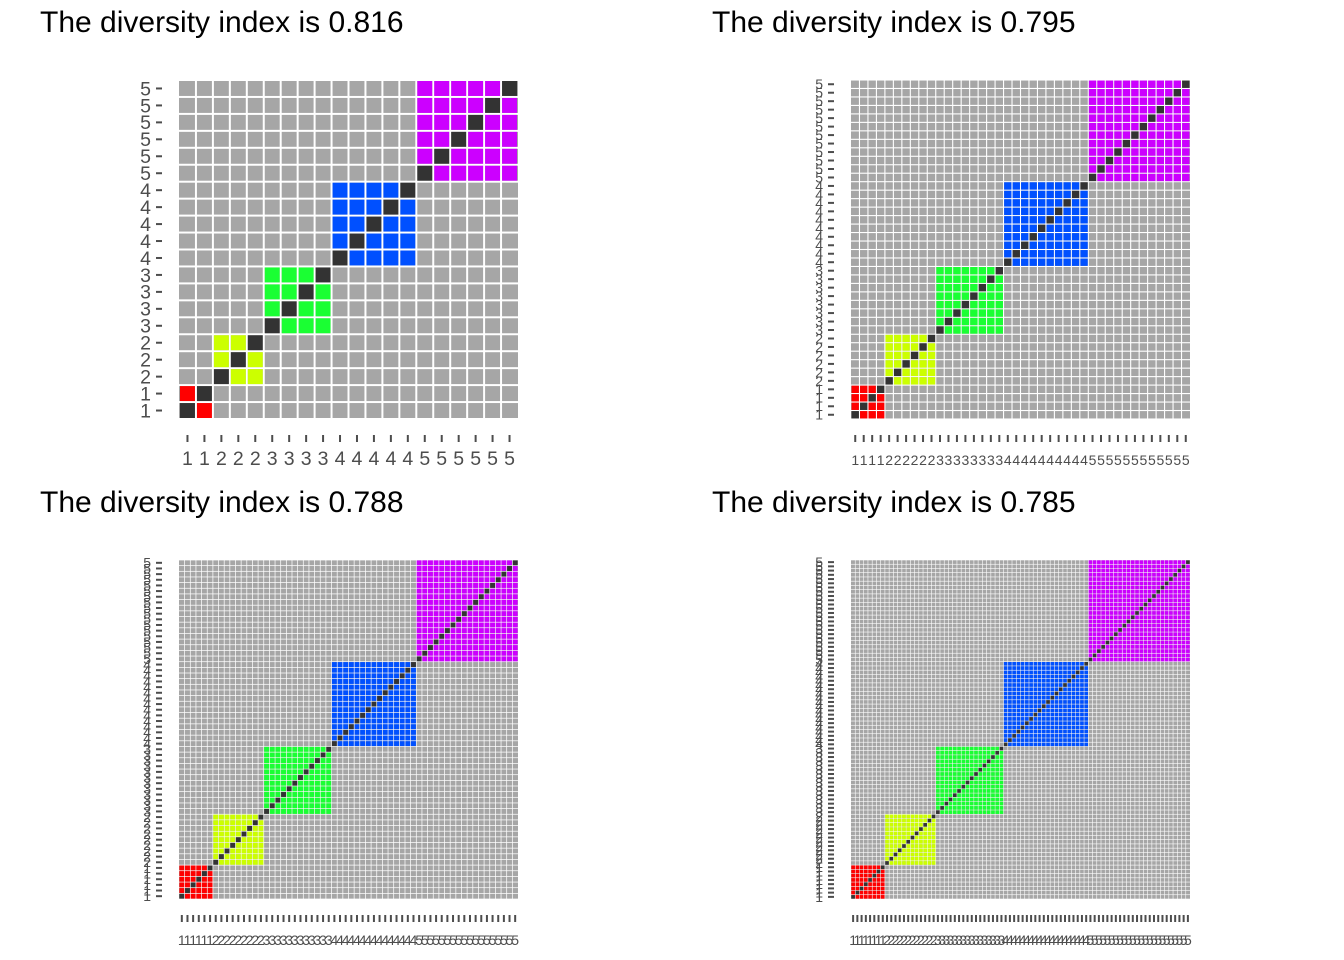 Image resolution: width=1344 pixels, height=960 pixels. Describe the element at coordinates (147, 636) in the screenshot. I see `y-tick-label: 5` at that location.